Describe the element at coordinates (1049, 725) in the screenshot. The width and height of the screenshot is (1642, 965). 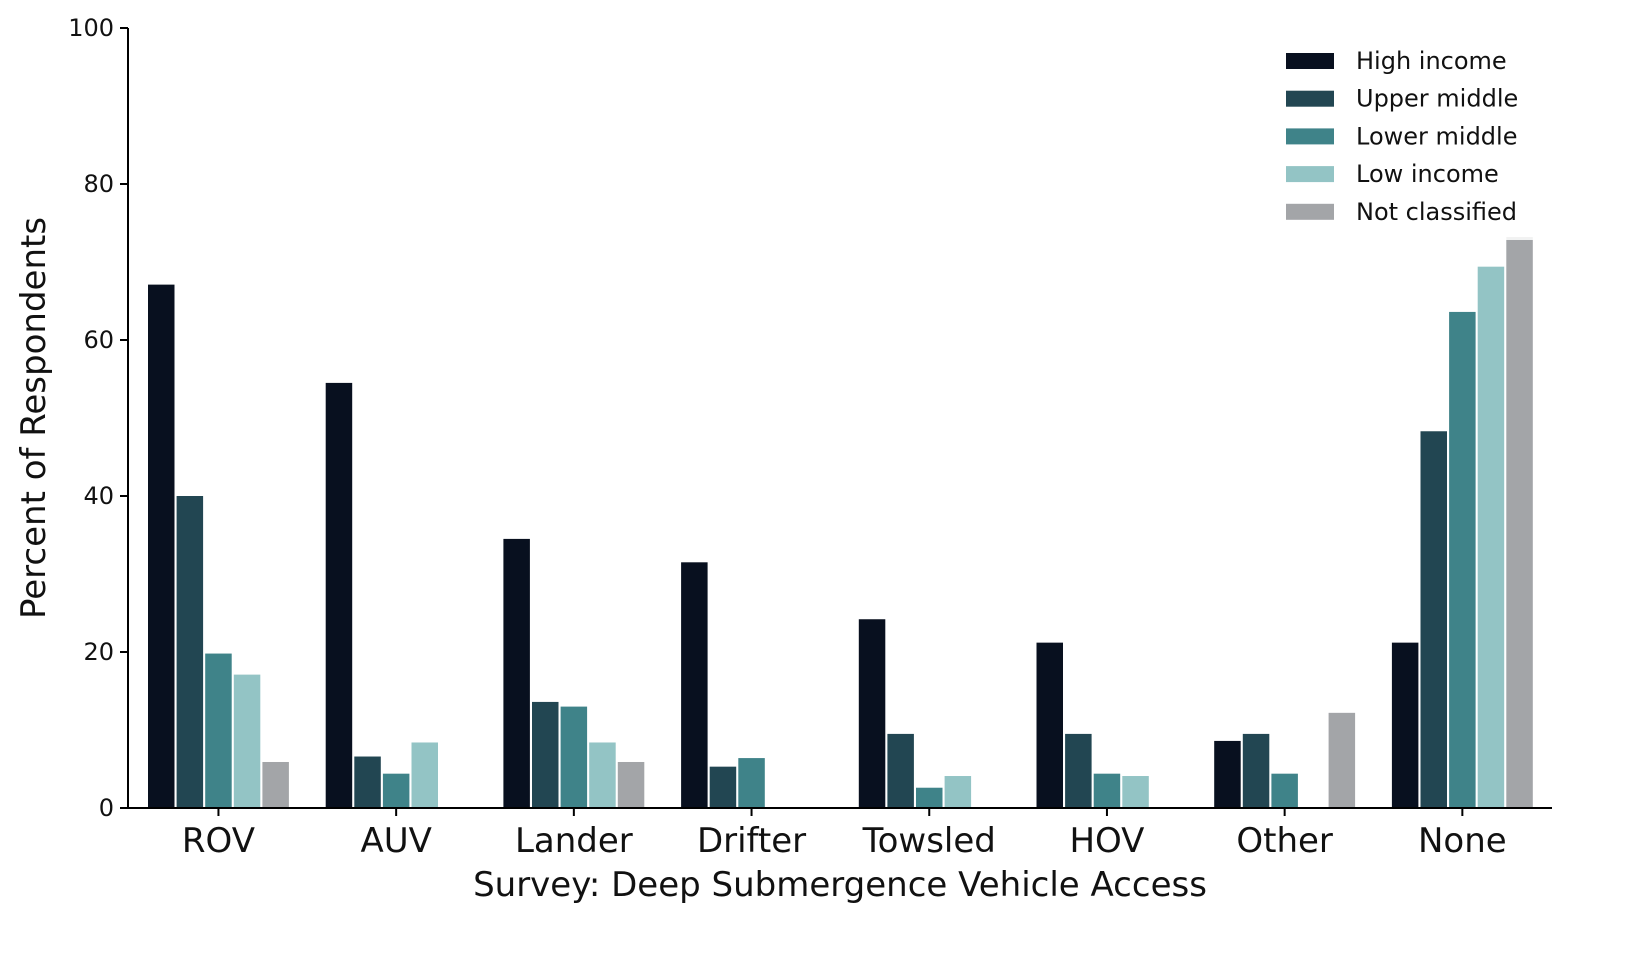
I see `bar-hov-high-income` at that location.